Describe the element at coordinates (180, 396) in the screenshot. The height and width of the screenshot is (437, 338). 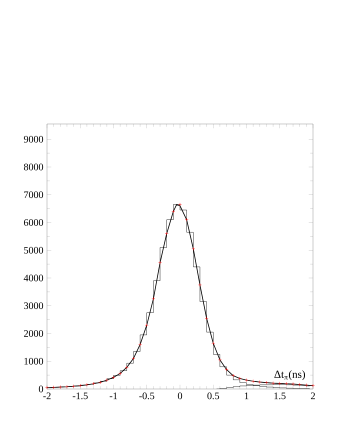
I see `x-tick-label: 0` at that location.